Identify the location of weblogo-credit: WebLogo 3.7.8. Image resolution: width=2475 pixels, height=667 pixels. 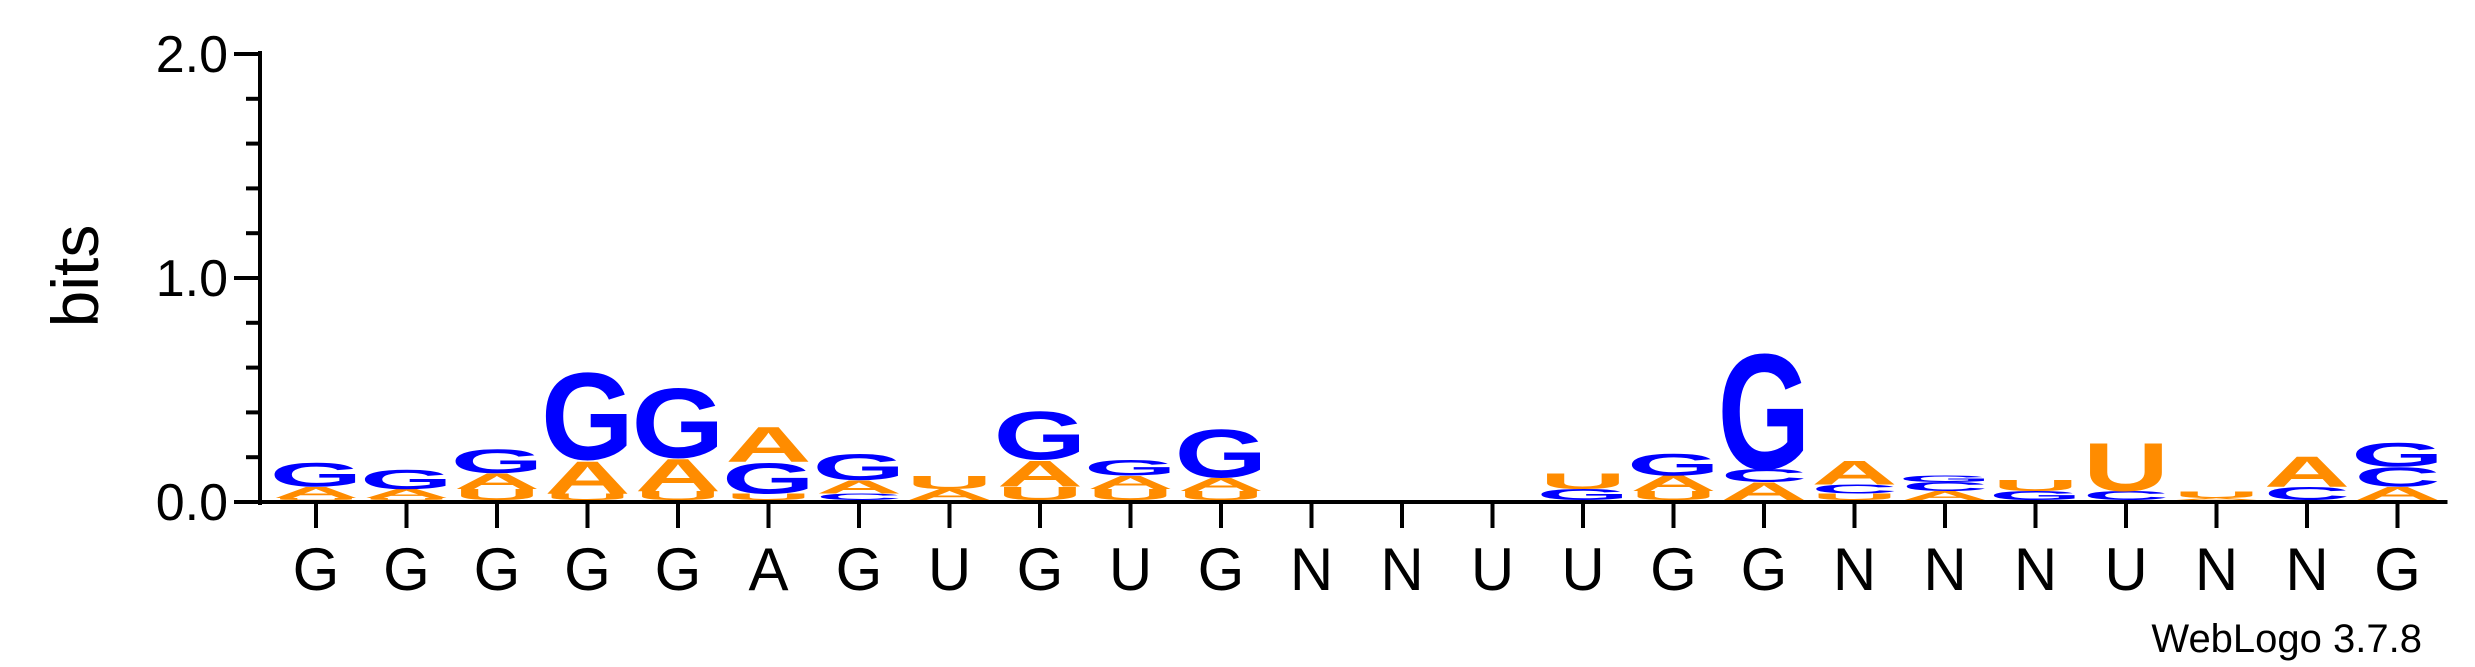
(2286, 639).